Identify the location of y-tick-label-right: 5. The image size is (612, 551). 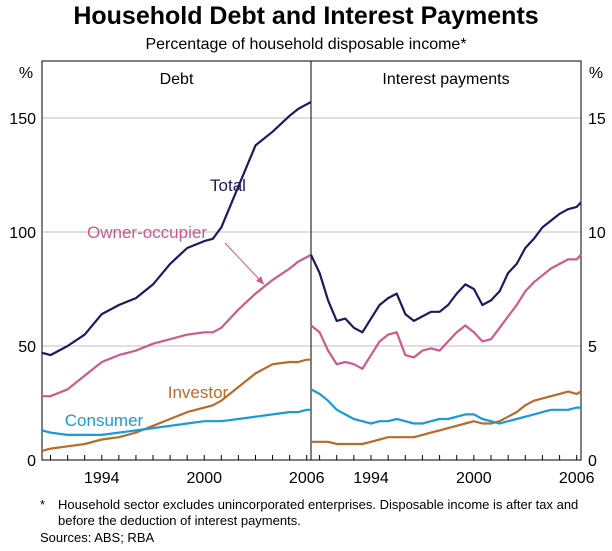
(592, 347).